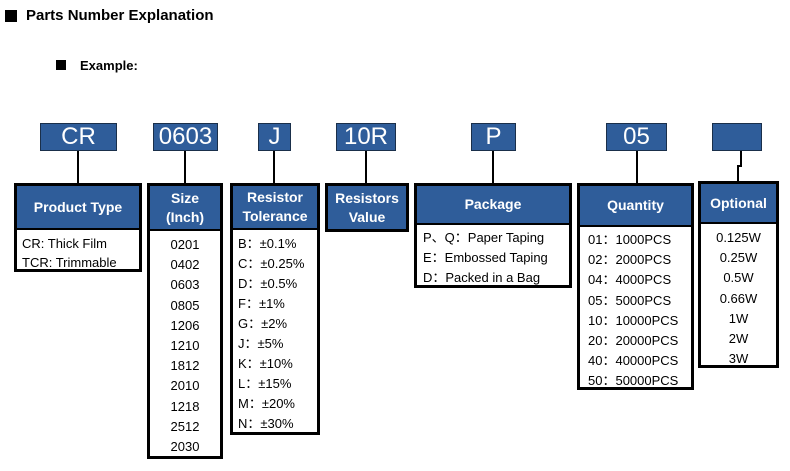 This screenshot has width=790, height=471. I want to click on connector-tolerance, so click(274, 167).